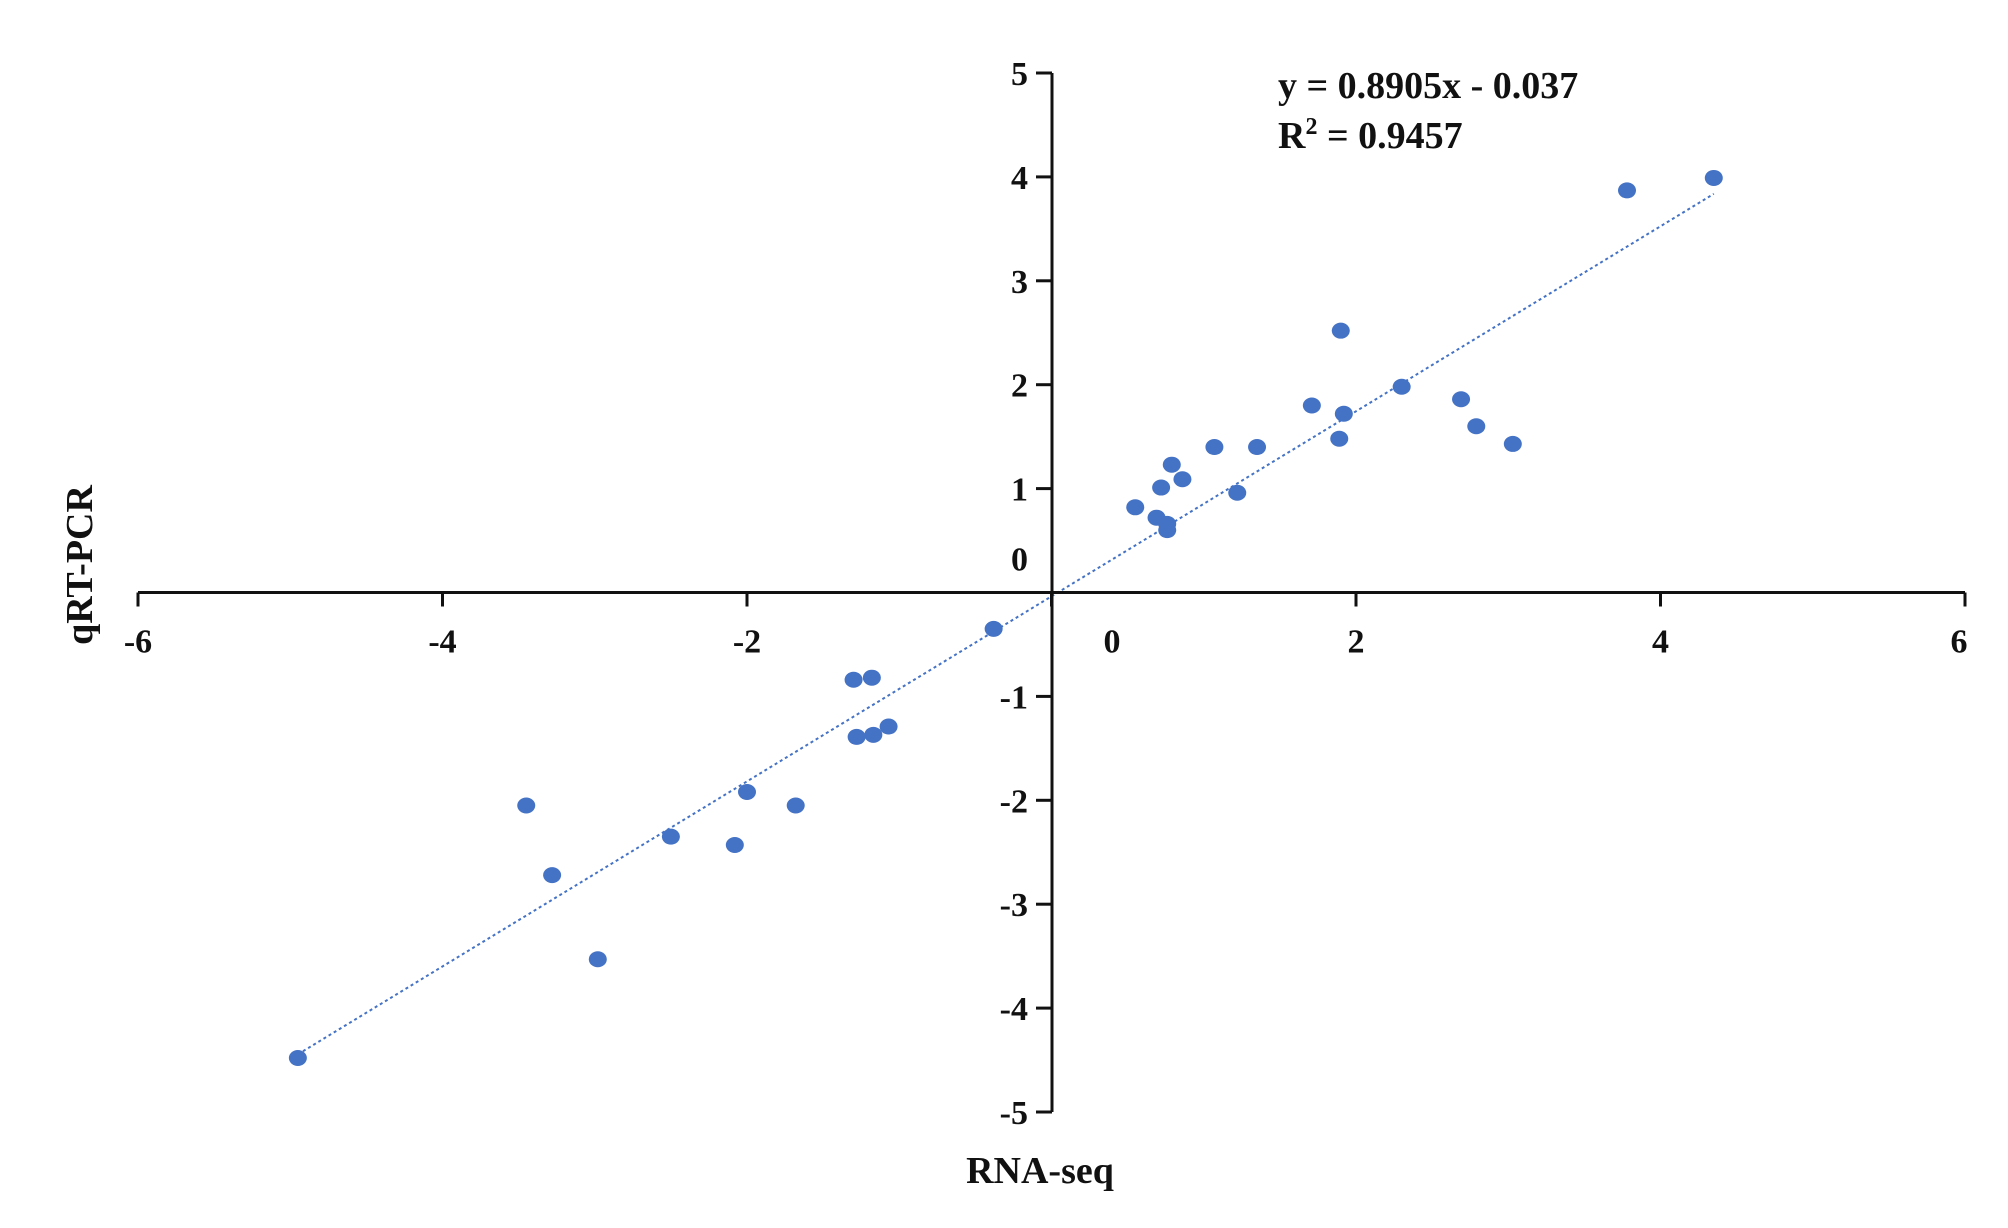 The image size is (2008, 1228). What do you see at coordinates (1014, 1009) in the screenshot?
I see `y-tick-label: -4` at bounding box center [1014, 1009].